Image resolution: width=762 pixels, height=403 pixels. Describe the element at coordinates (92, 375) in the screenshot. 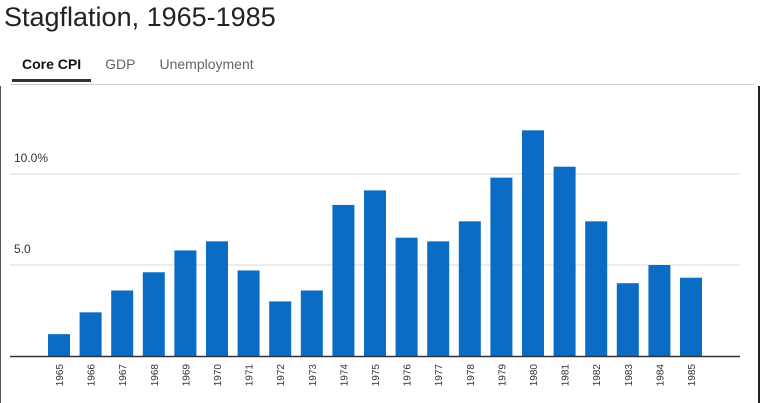

I see `x-tick-label: 1966` at that location.